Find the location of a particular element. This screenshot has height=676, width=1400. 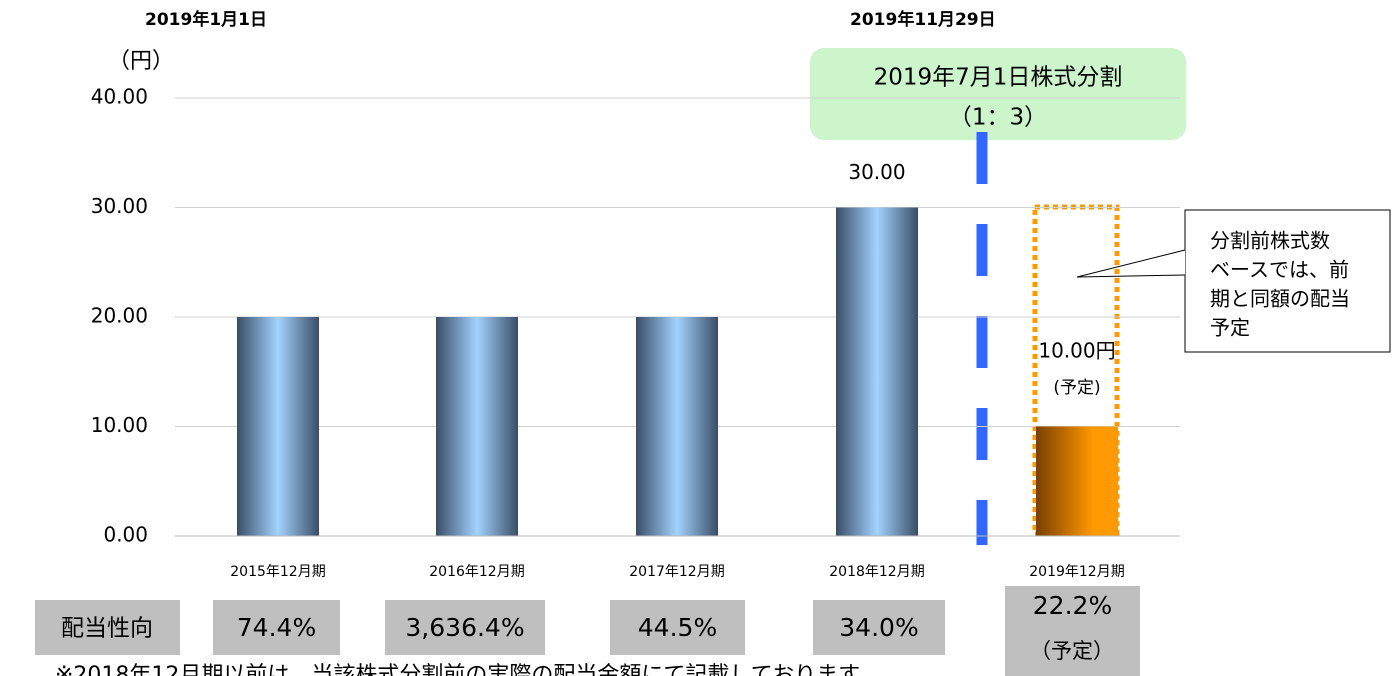

y-tick-label: 20.00 is located at coordinates (119, 316).